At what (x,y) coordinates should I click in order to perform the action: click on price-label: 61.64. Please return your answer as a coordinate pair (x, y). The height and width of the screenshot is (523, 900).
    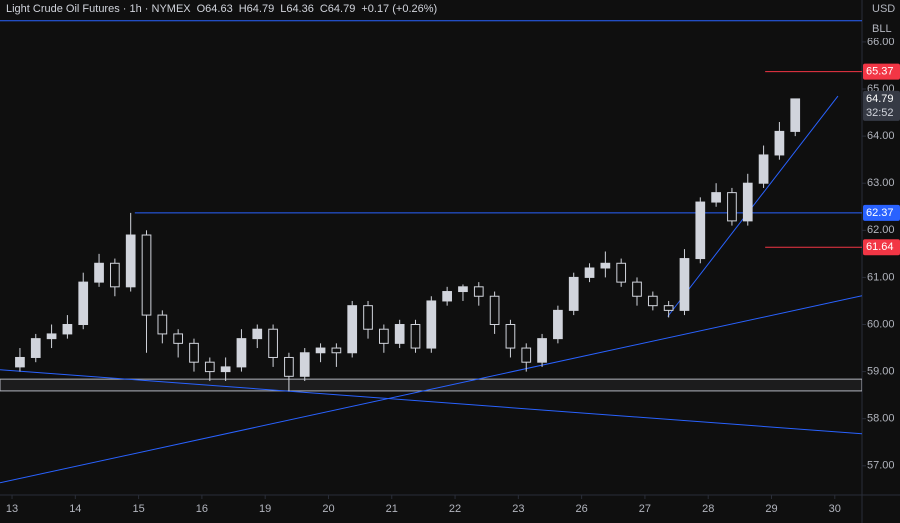
    Looking at the image, I should click on (880, 247).